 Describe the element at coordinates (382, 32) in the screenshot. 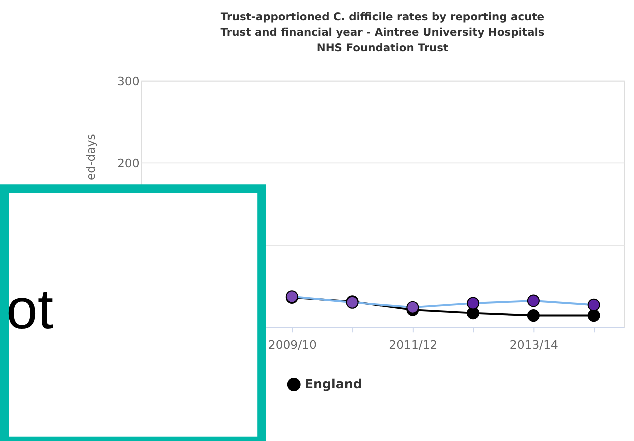

I see `chart-title: Trust-apportioned C. difficile rates by reporting acute Trust and financial year - Aintree University Hospitals NHS Foundation Trust` at that location.